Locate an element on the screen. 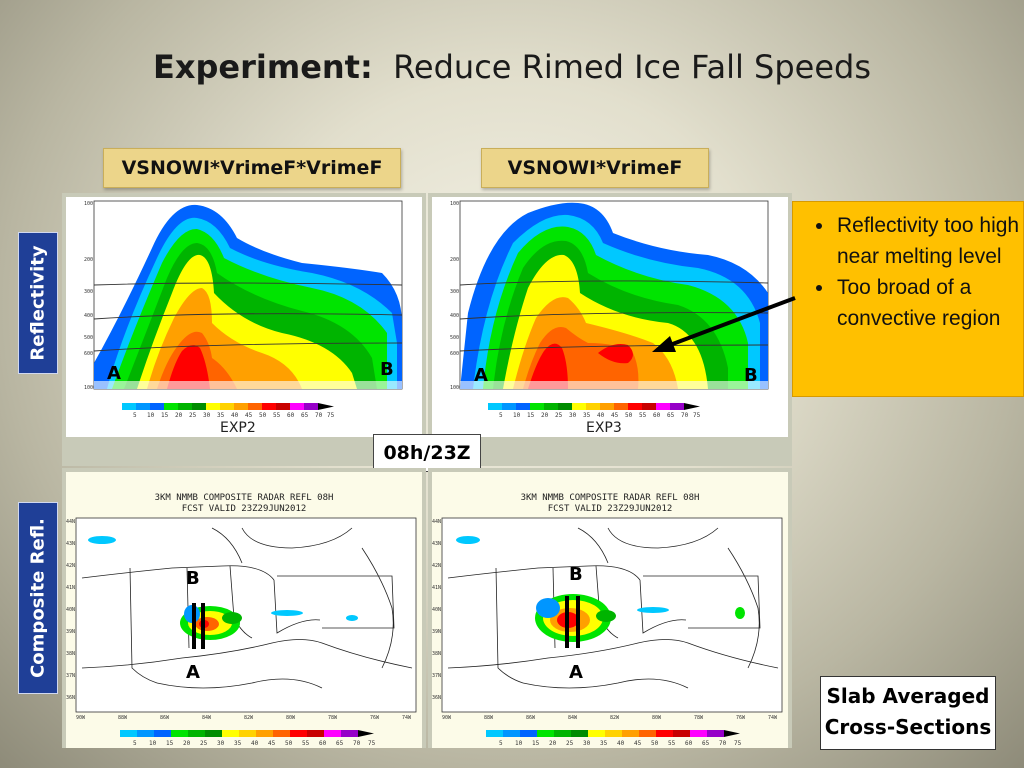 This screenshot has width=1024, height=768. svg-text: 36N is located at coordinates (436, 698).